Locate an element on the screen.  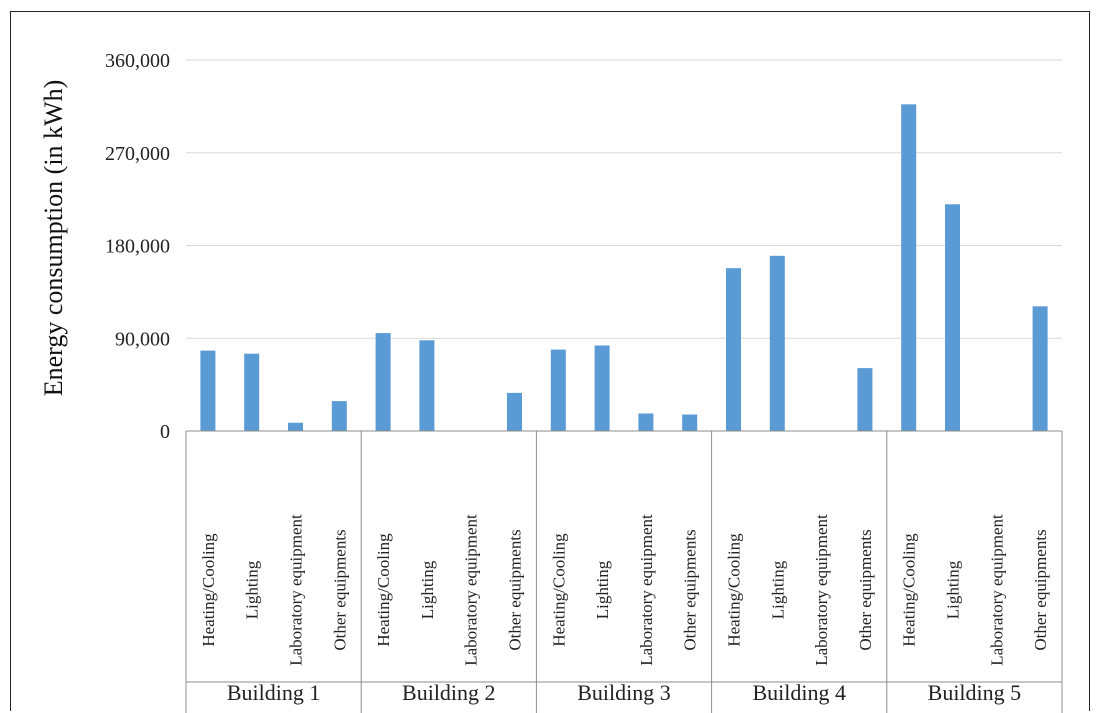
y-axis-ticks: 0 90,000 180,000 270,000 360,000 is located at coordinates (137, 246).